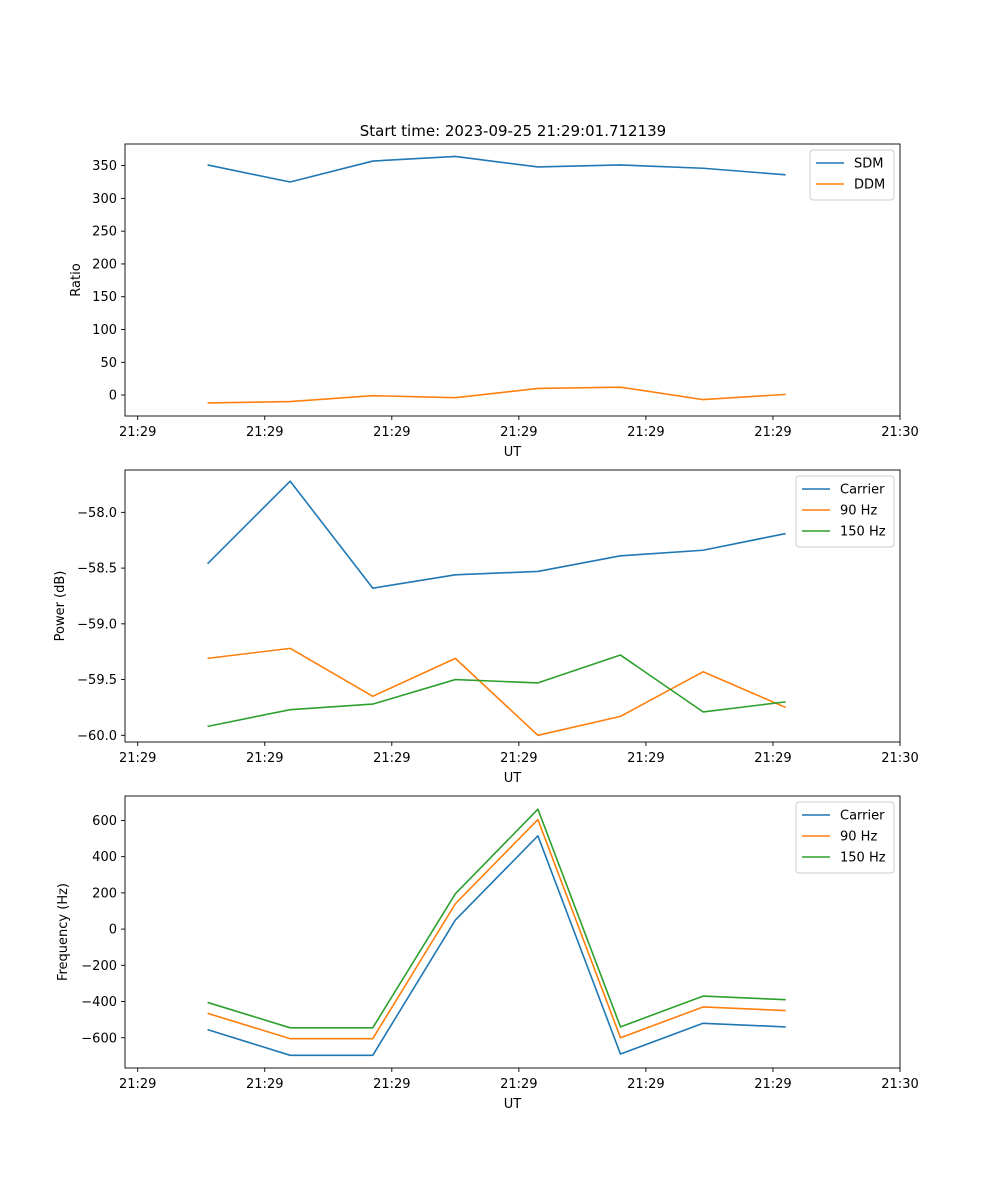 The width and height of the screenshot is (1000, 1200). I want to click on y-tick-label: −200, so click(99, 966).